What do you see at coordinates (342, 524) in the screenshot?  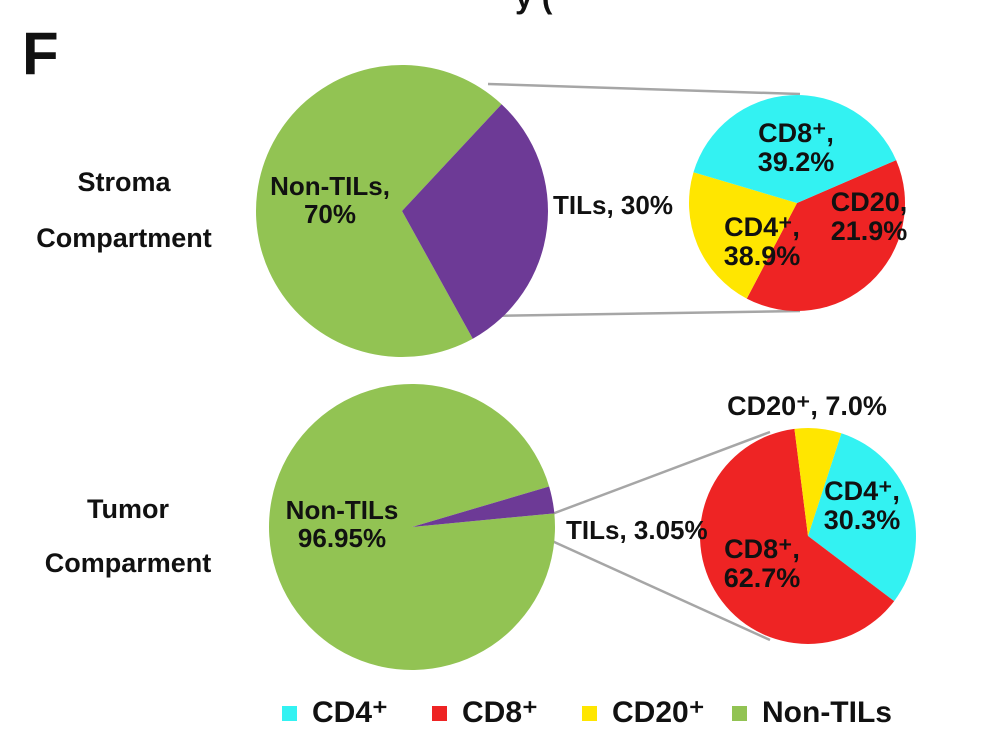 I see `slice-label-non-tils: Non-TILs 96.95%` at bounding box center [342, 524].